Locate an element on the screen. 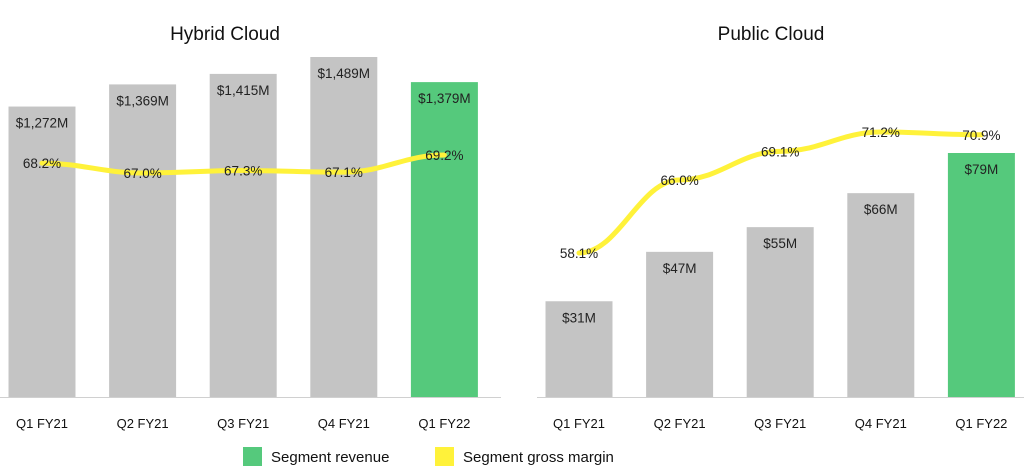 This screenshot has height=470, width=1024. revenue-label-q2-fy21: $47M is located at coordinates (680, 268).